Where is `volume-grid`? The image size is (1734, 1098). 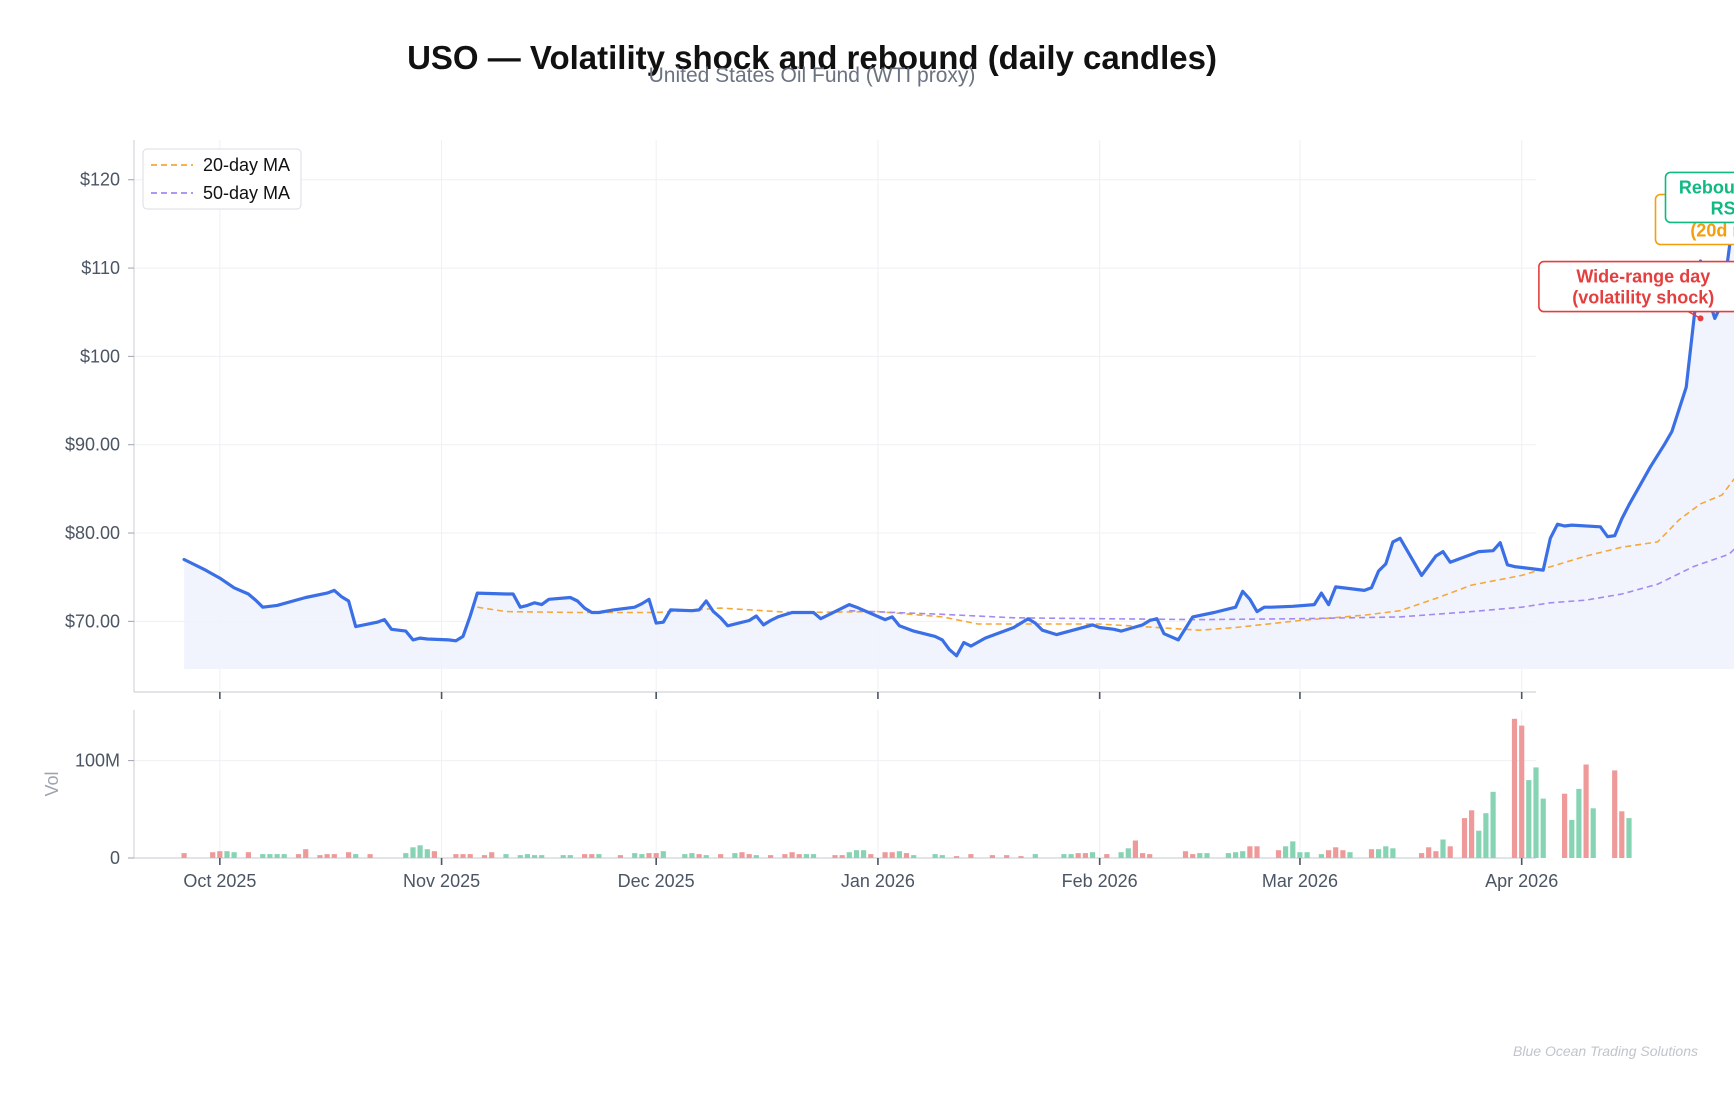 volume-grid is located at coordinates (835, 784).